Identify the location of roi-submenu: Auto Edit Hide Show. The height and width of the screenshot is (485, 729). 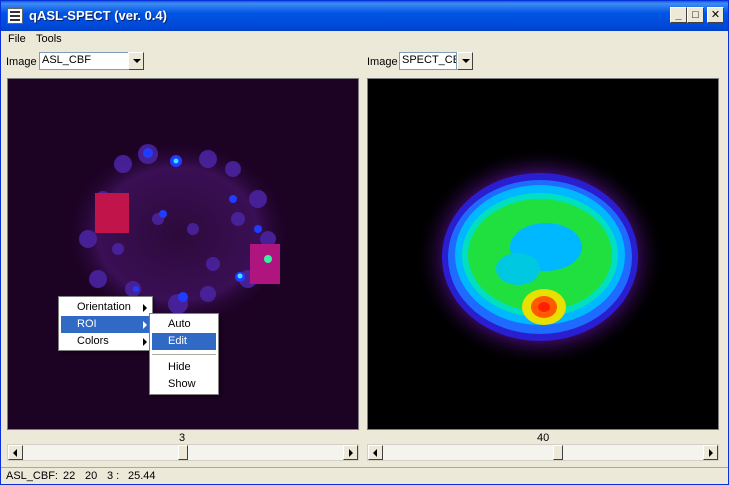
(184, 354).